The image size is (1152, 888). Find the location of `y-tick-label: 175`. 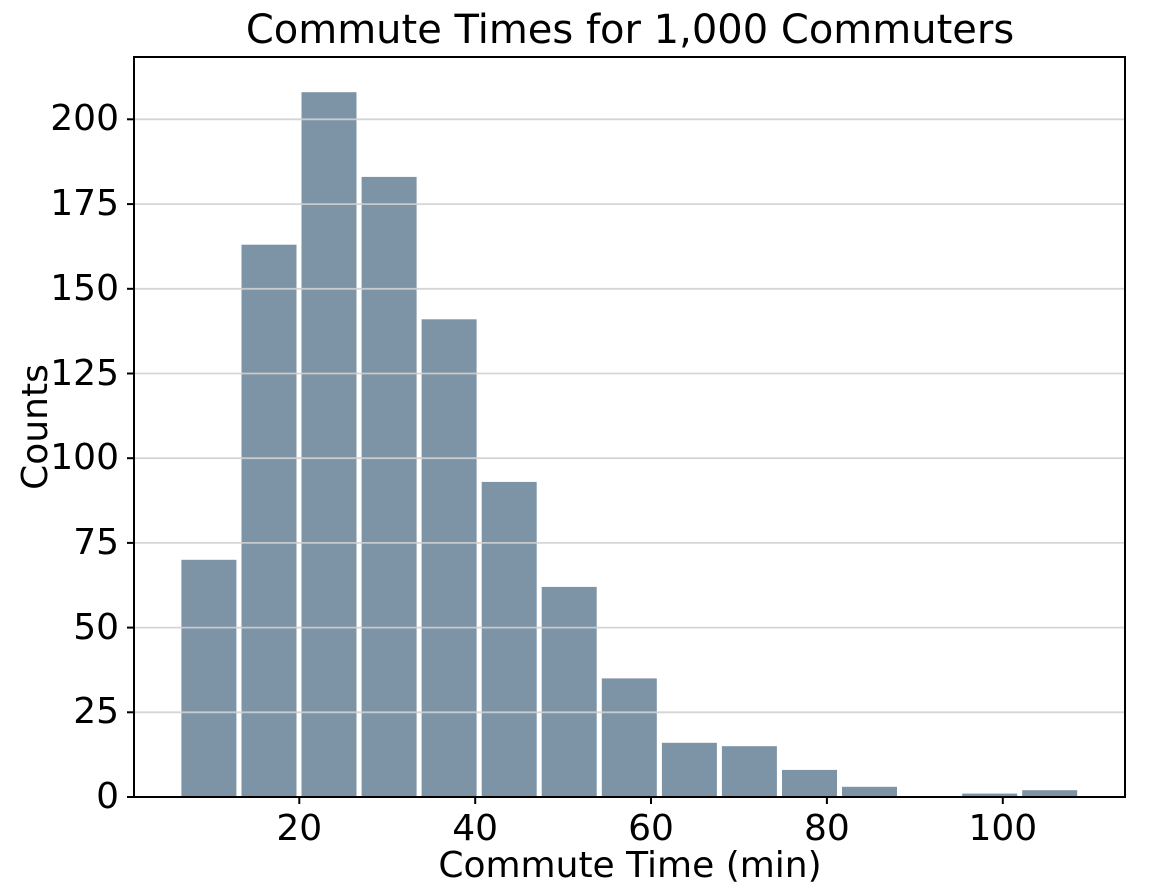

y-tick-label: 175 is located at coordinates (84, 204).